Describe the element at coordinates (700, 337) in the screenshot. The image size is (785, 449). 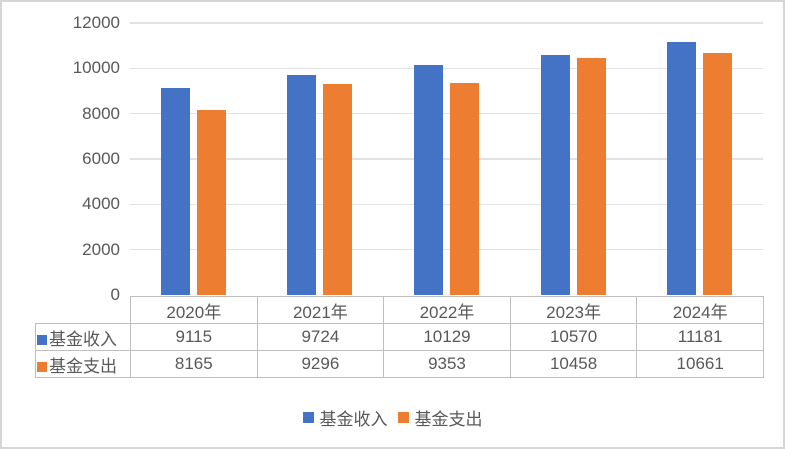
I see `table-cell-基金收入-2024年: 11181` at that location.